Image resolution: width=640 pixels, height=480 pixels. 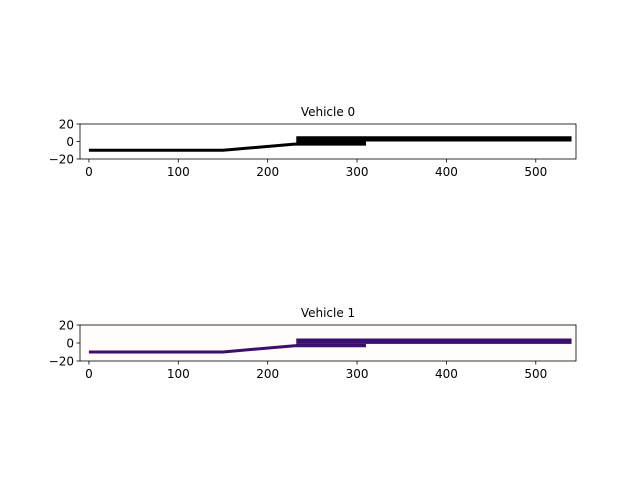 I want to click on subplot-title: Vehicle 0, so click(x=328, y=112).